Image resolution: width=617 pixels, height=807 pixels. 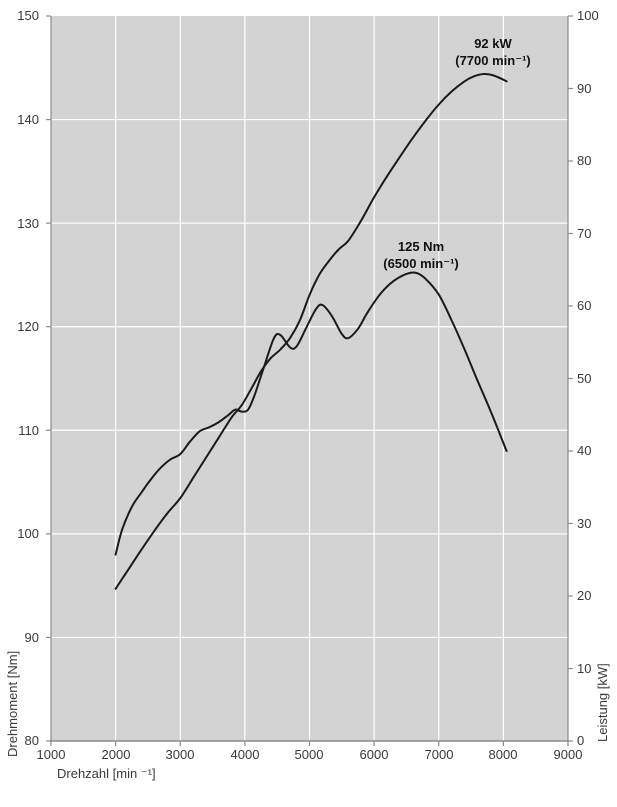 What do you see at coordinates (588, 15) in the screenshot?
I see `right-axis-tick: 100` at bounding box center [588, 15].